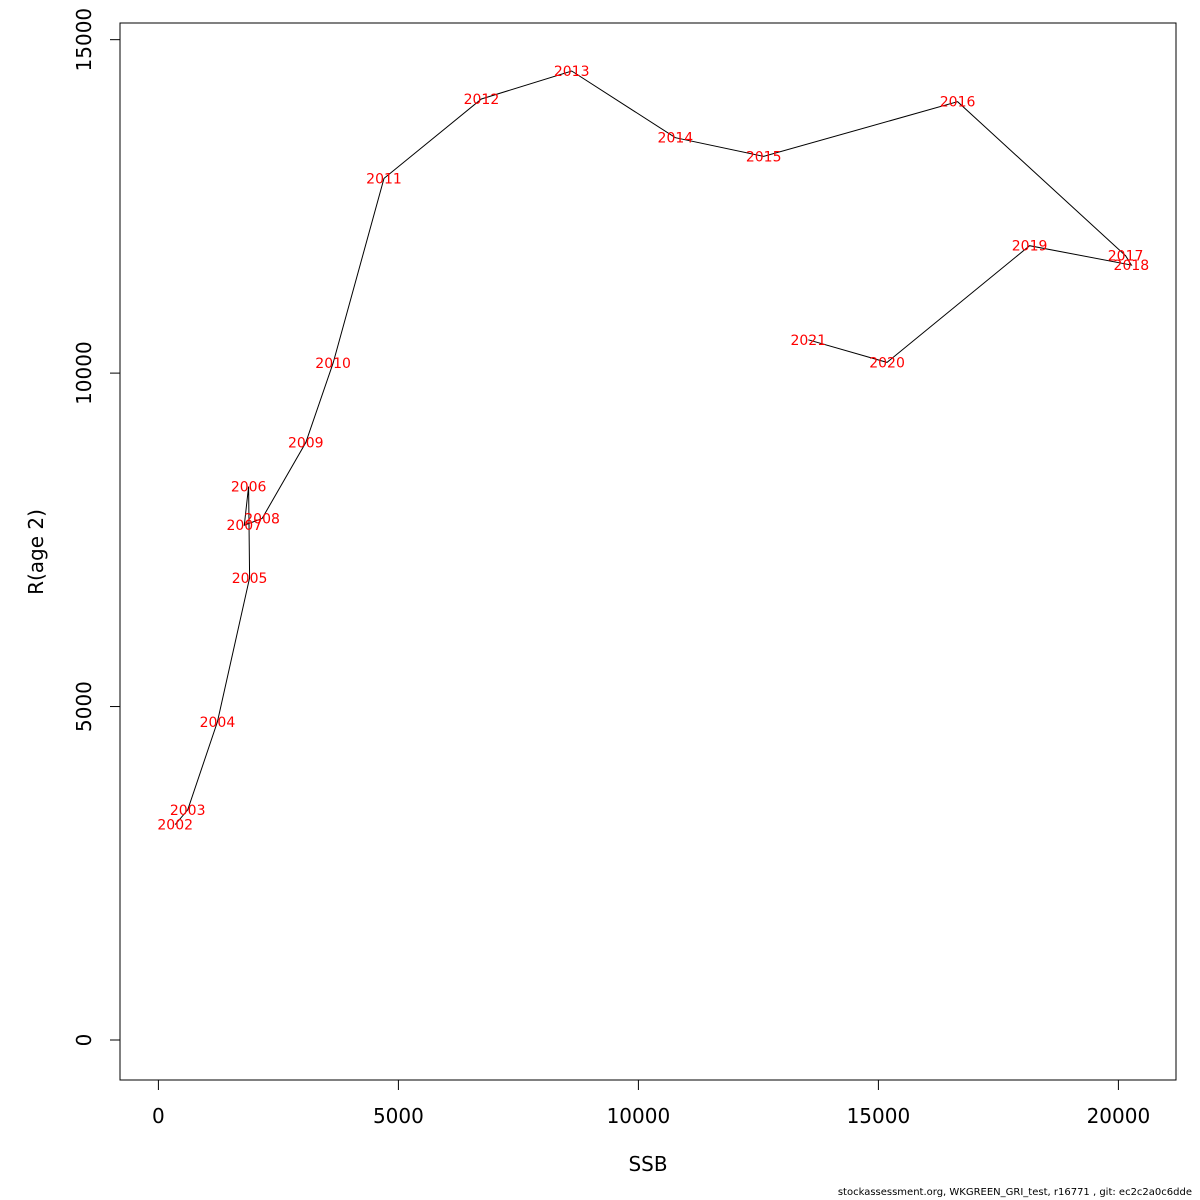  I want to click on year-label-2019: 2019, so click(1030, 247).